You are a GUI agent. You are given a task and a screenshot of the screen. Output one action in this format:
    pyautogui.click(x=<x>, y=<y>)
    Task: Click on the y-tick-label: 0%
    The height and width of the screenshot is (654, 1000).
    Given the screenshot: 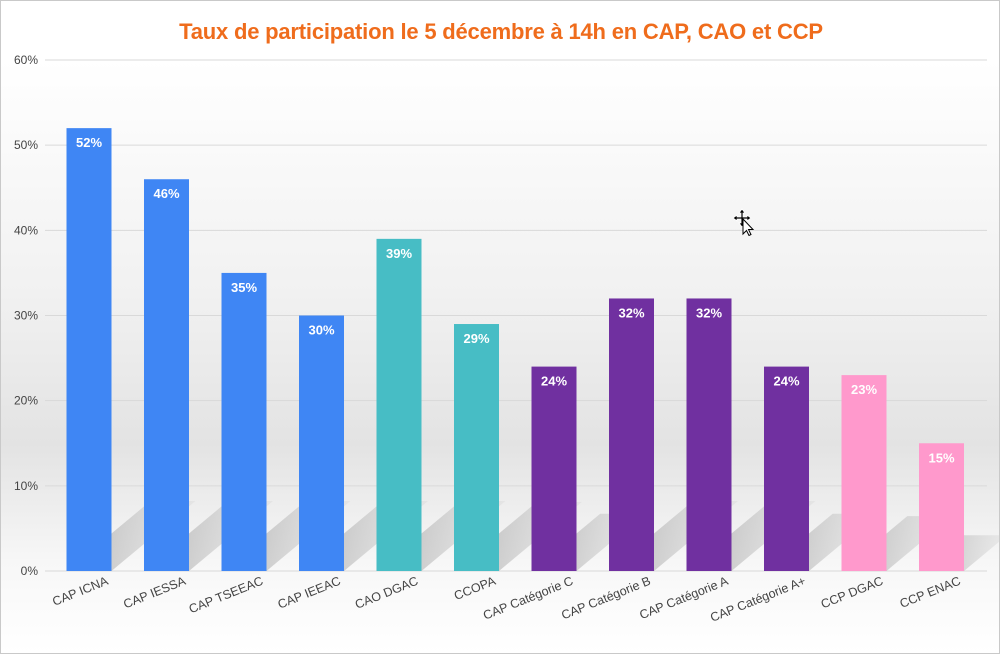 What is the action you would take?
    pyautogui.click(x=30, y=571)
    